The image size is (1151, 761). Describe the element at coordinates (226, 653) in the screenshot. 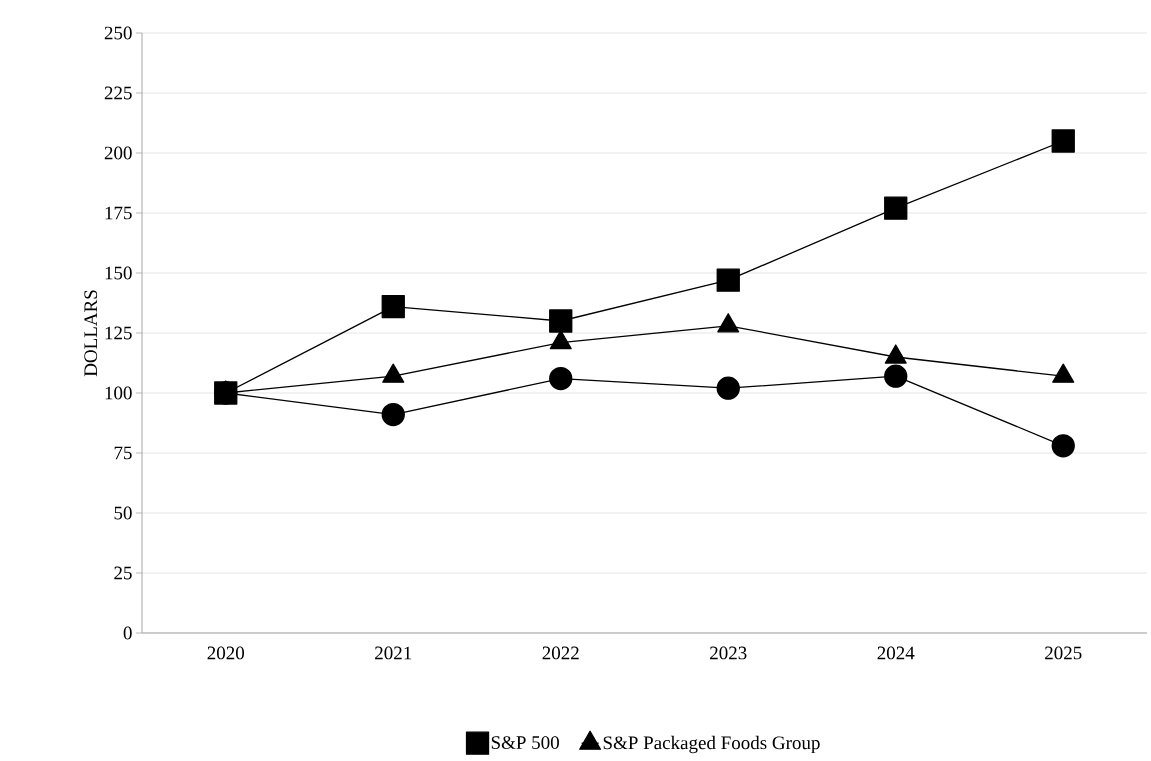

I see `x-tick-label: 2020` at that location.